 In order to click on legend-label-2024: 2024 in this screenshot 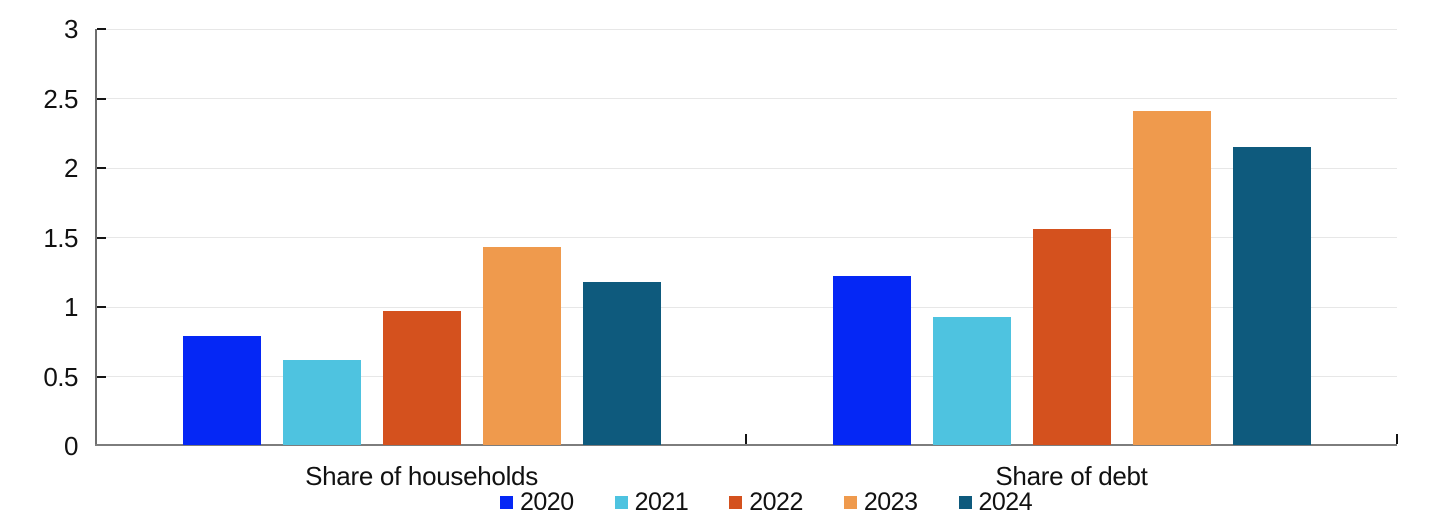, I will do `click(1005, 502)`.